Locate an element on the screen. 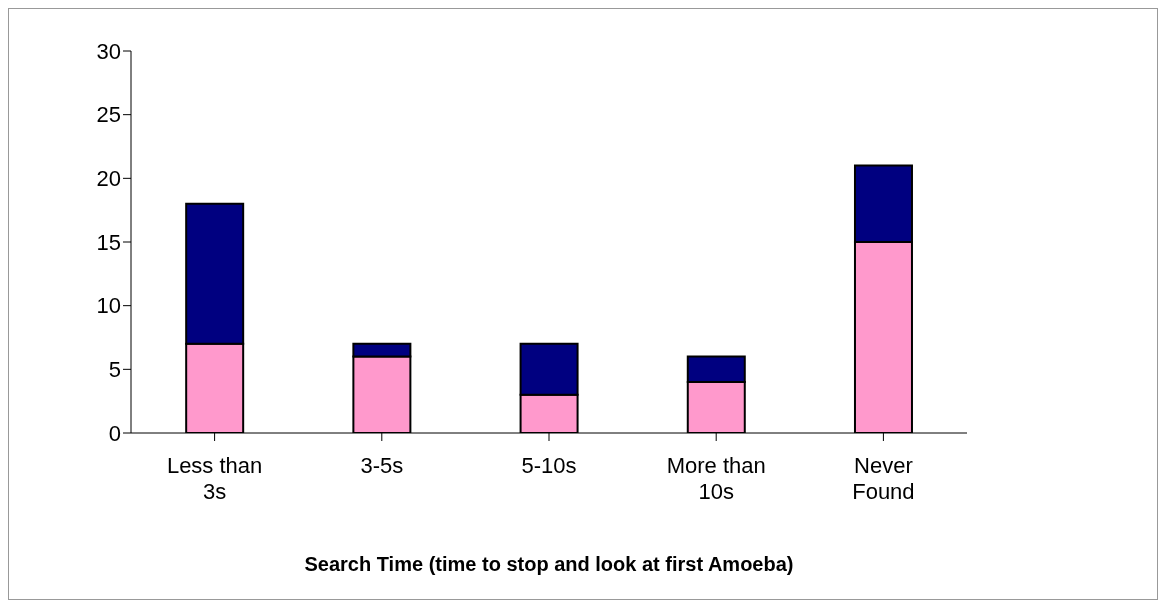 Image resolution: width=1167 pixels, height=610 pixels. y-tick-label: 10 is located at coordinates (108, 306).